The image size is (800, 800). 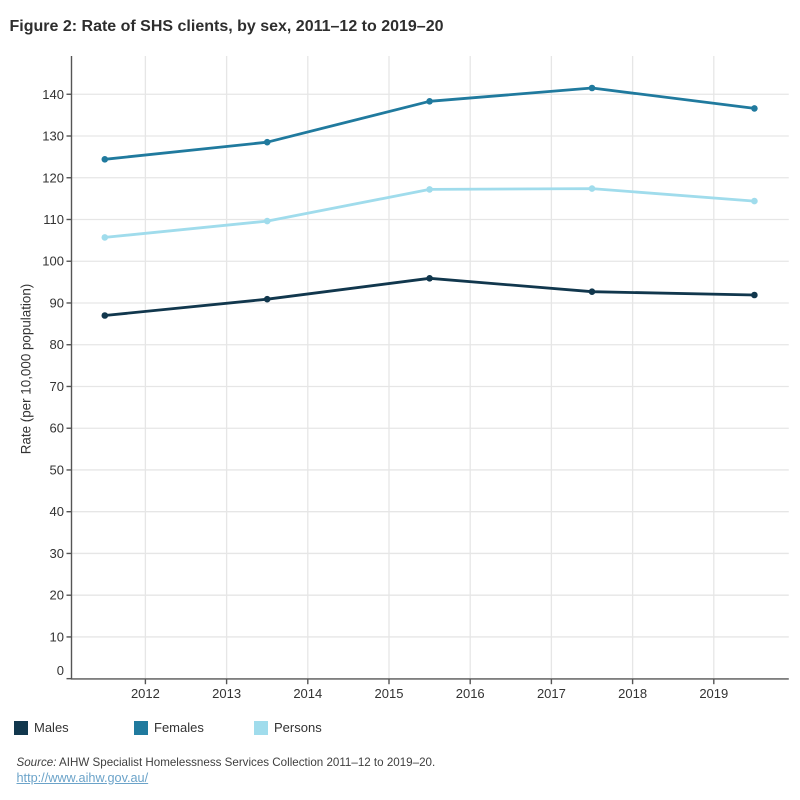 What do you see at coordinates (53, 261) in the screenshot?
I see `svg-text: 100` at bounding box center [53, 261].